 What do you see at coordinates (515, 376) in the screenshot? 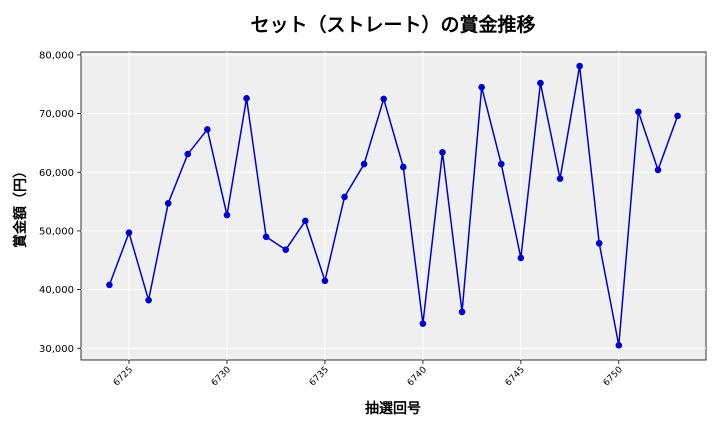
I see `x-tick-label: 6745` at bounding box center [515, 376].